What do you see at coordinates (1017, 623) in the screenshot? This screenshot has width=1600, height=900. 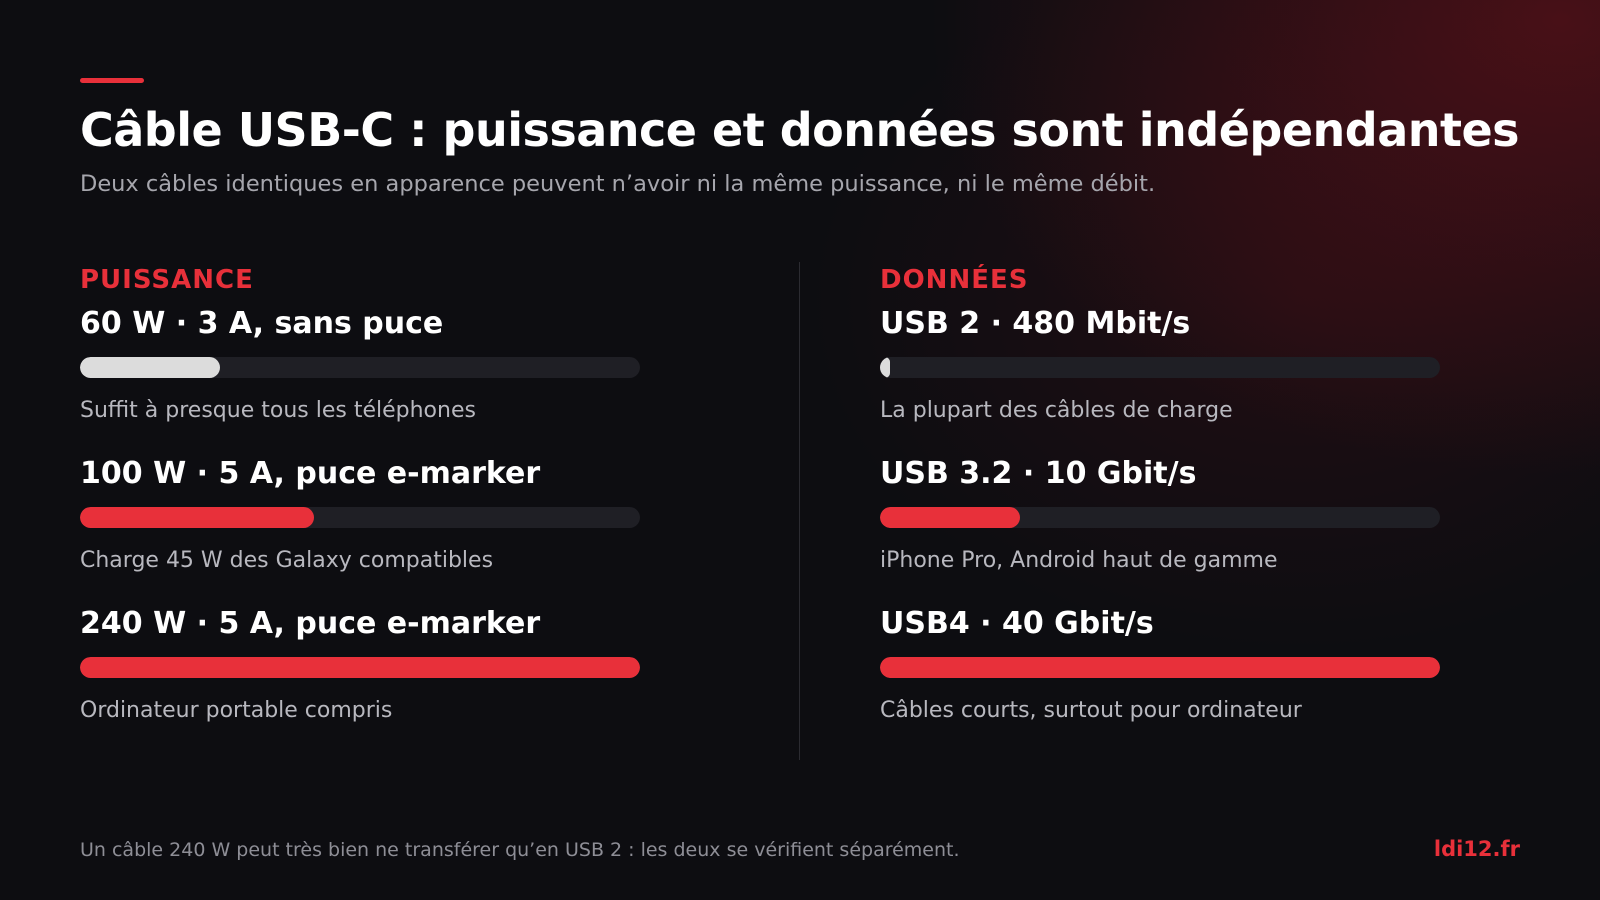 I see `data-item-label: USB4 · 40 Gbit/s` at bounding box center [1017, 623].